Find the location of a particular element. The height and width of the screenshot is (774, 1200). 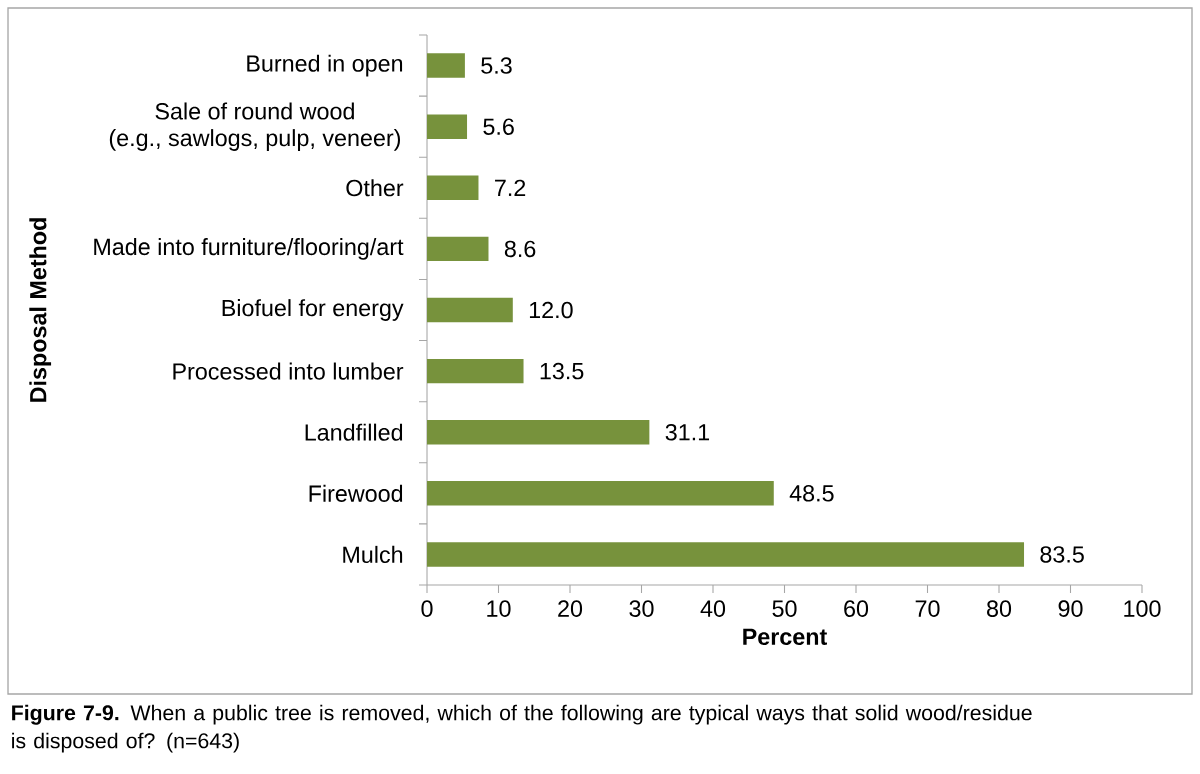

x-tick-label: 100 is located at coordinates (1142, 608).